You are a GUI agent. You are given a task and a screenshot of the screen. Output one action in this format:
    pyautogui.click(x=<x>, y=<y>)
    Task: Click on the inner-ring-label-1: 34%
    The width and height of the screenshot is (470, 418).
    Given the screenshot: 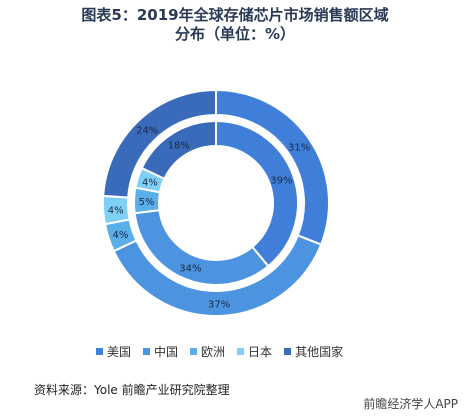 What is the action you would take?
    pyautogui.click(x=190, y=269)
    